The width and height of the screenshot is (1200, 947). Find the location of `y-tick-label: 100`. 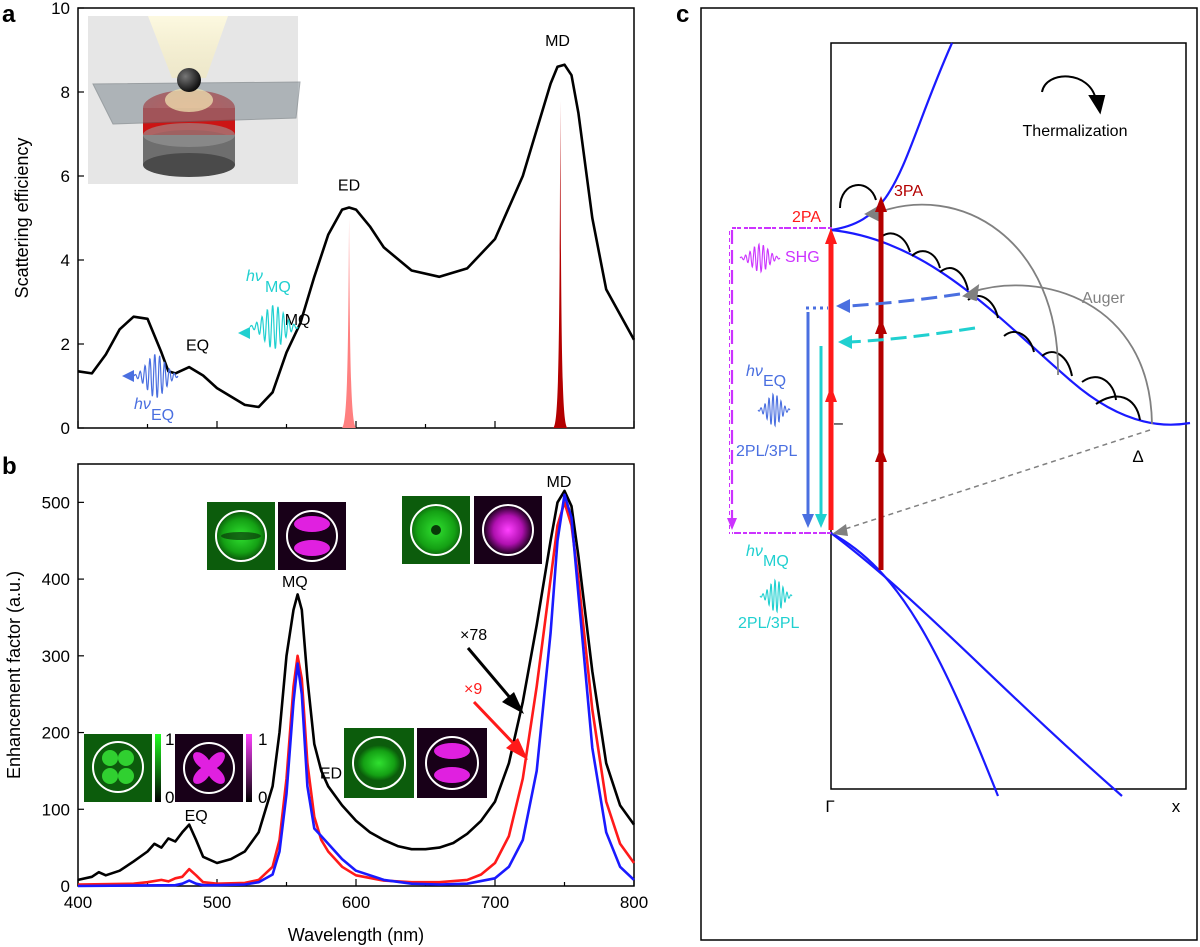

y-tick-label: 100 is located at coordinates (56, 809).